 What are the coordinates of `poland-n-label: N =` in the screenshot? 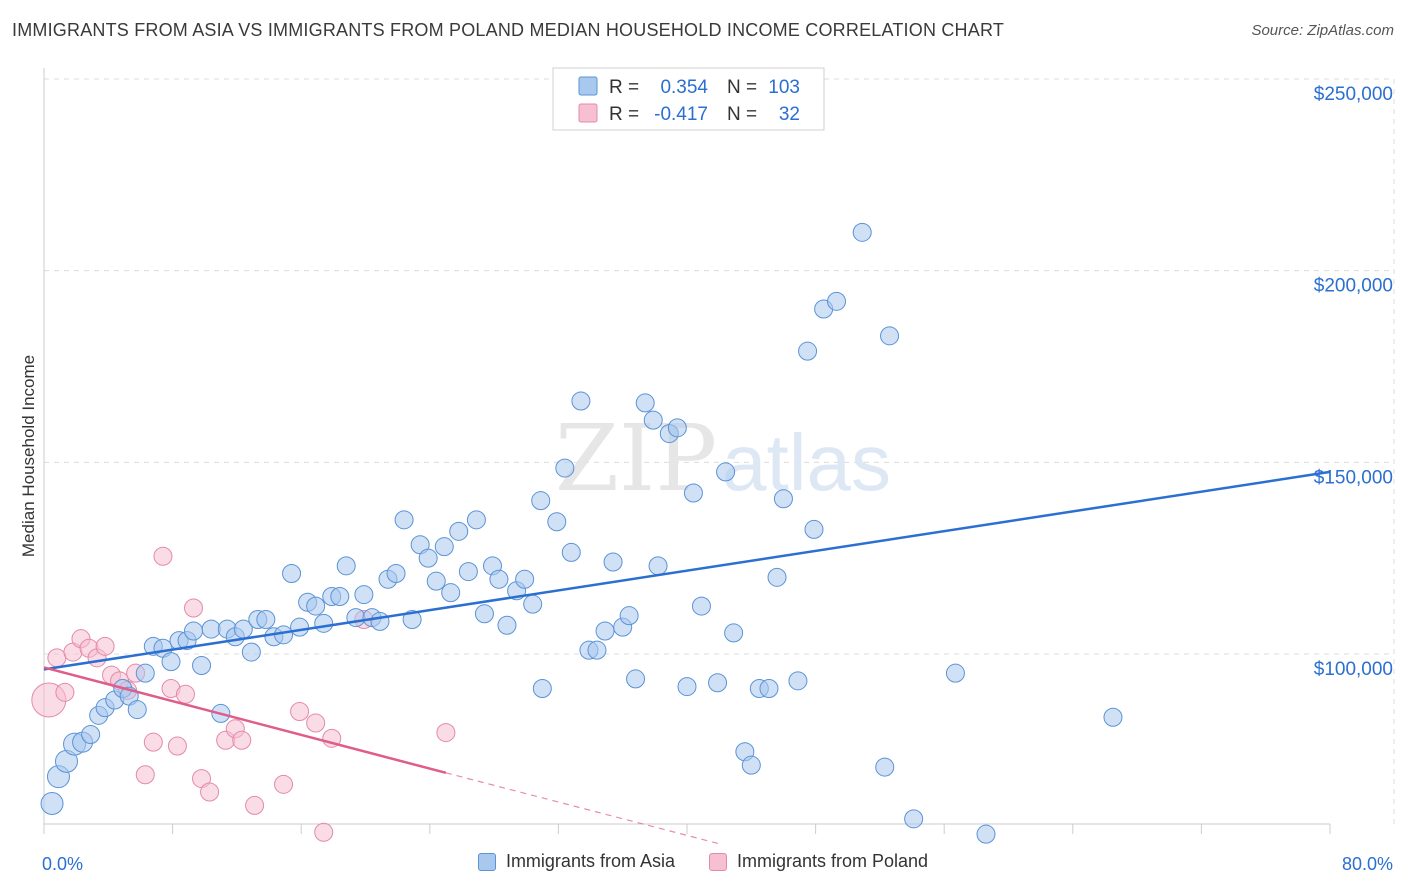 It's located at (742, 114).